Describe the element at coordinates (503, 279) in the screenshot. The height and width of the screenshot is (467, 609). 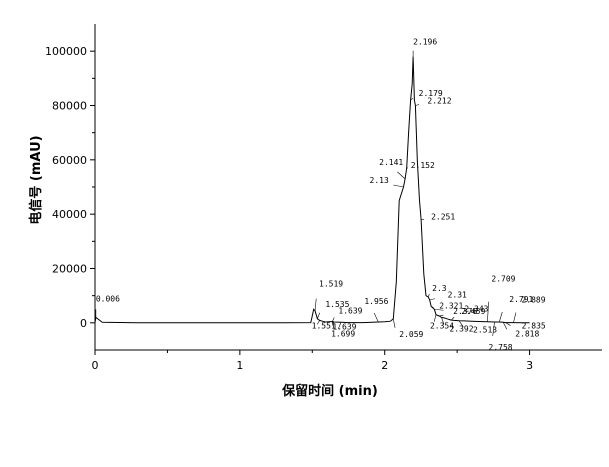
I see `peak-label: 2.709` at that location.